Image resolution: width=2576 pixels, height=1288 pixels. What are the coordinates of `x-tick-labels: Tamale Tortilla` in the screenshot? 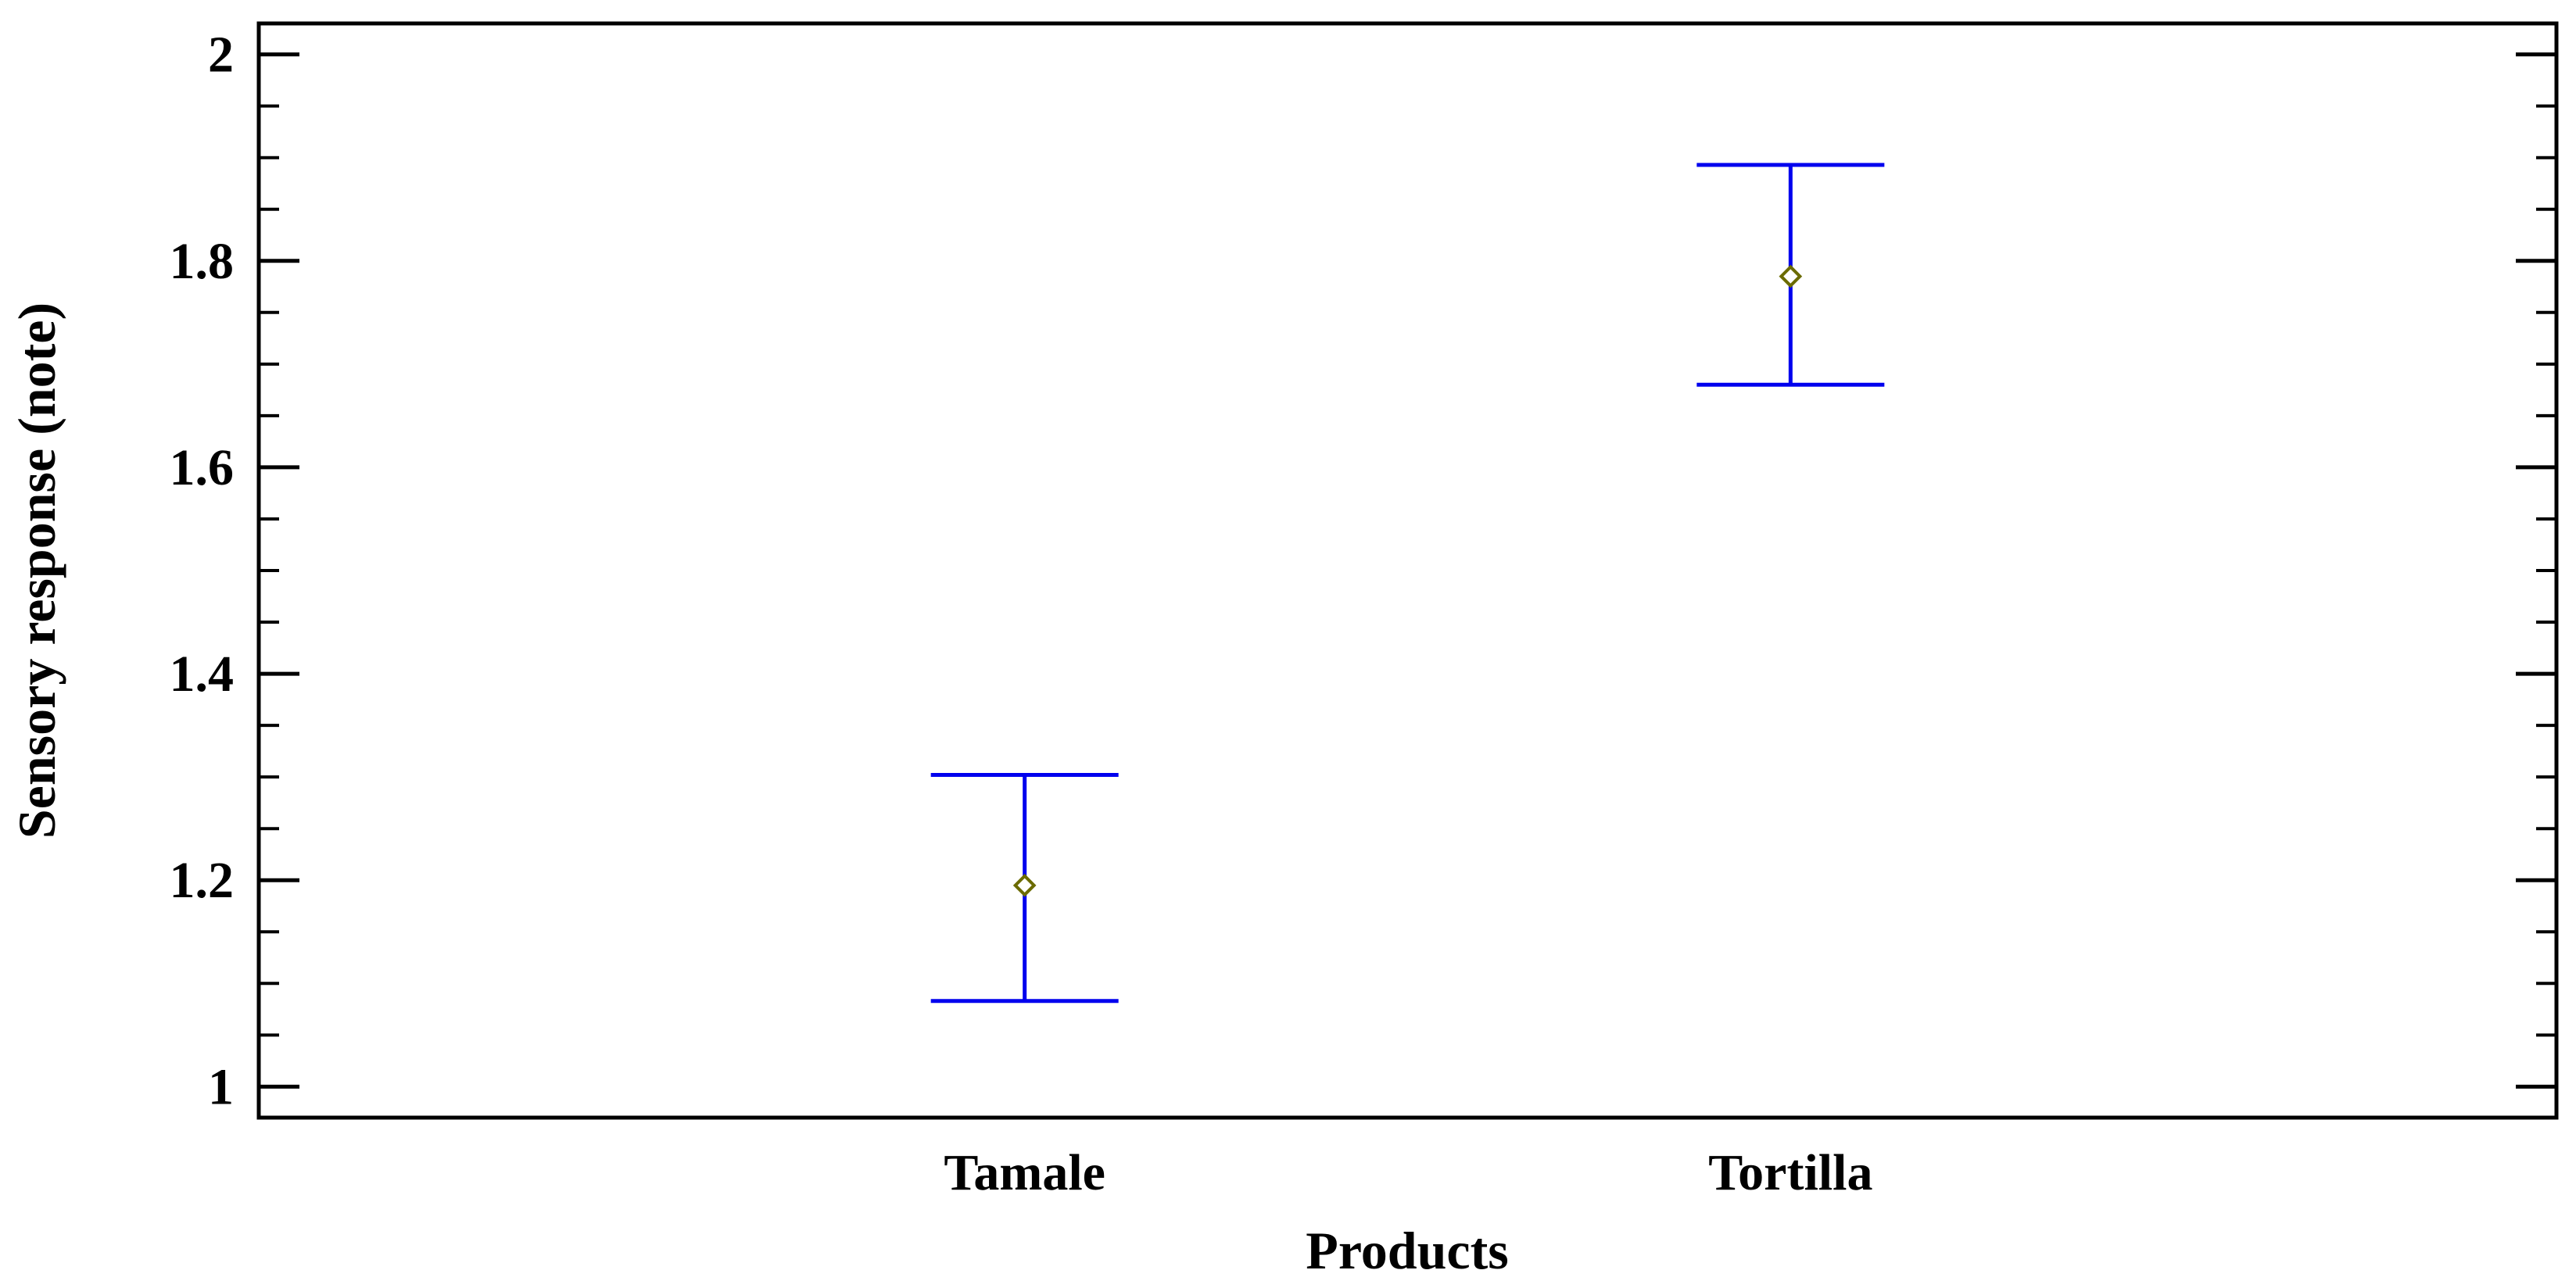 It's located at (1408, 1172).